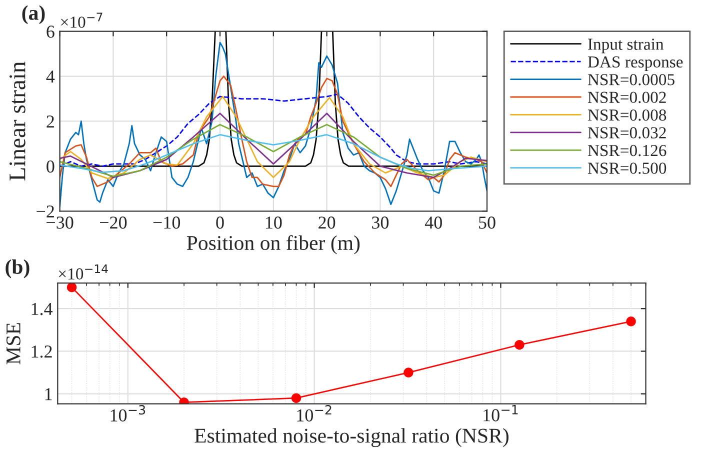 This screenshot has height=461, width=712. I want to click on legend-label: NSR=0.008, so click(627, 115).